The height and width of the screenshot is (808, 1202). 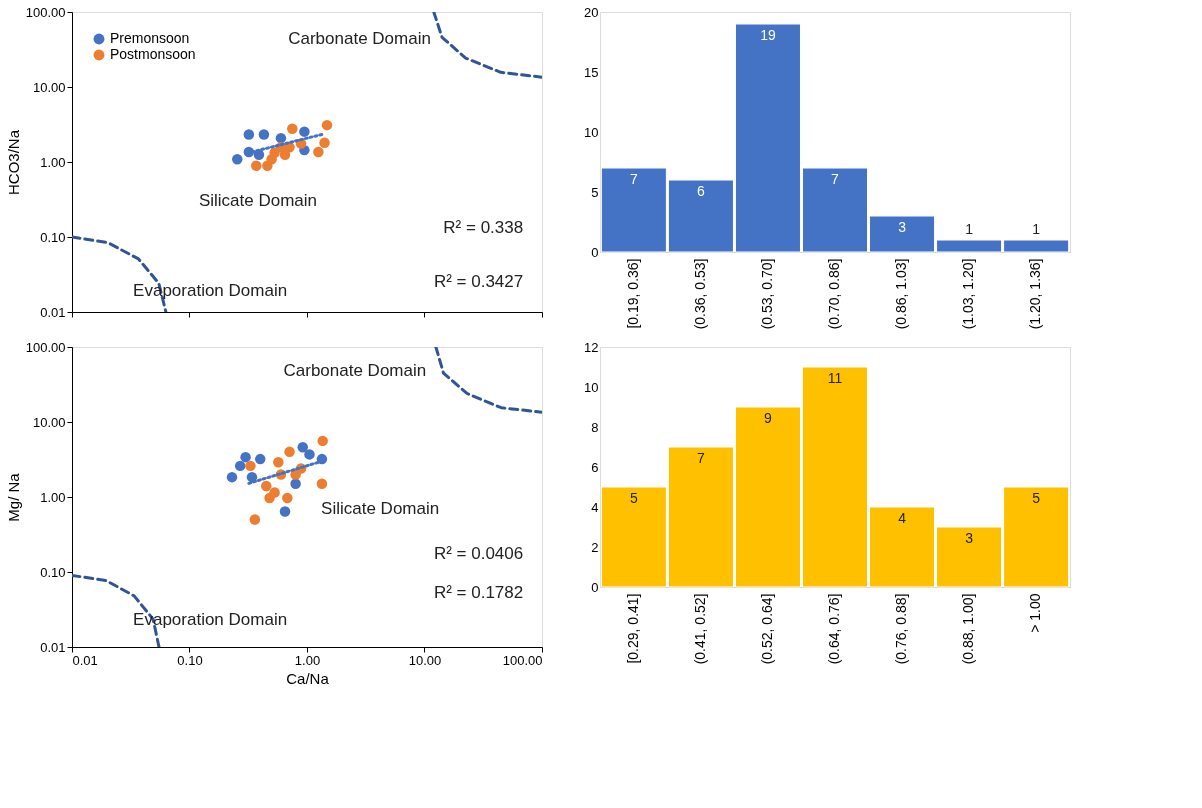 I want to click on y-tick-label: 5, so click(x=595, y=192).